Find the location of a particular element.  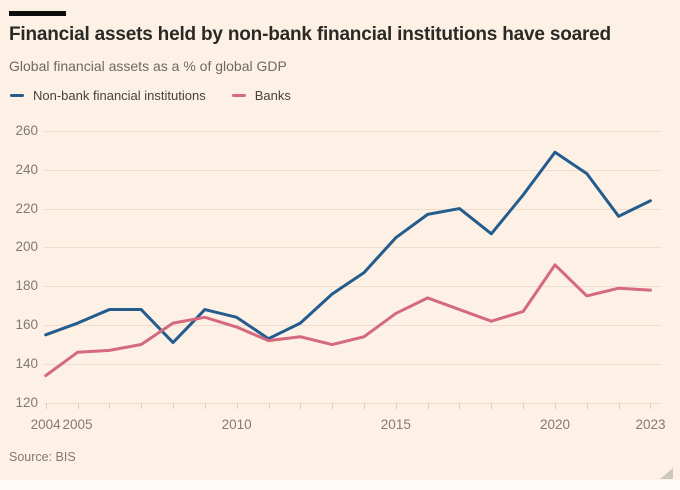

x-tick-2021 is located at coordinates (587, 406).